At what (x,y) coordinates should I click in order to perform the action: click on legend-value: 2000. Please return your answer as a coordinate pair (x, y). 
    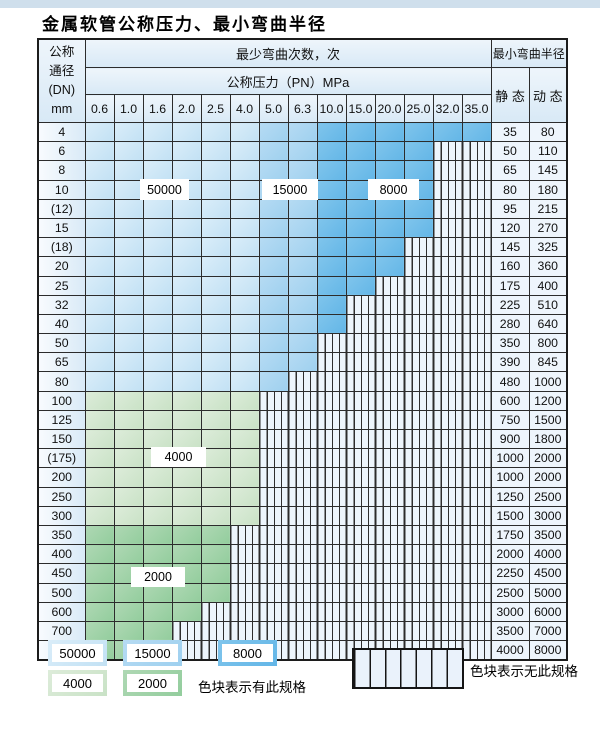
    Looking at the image, I should click on (152, 683).